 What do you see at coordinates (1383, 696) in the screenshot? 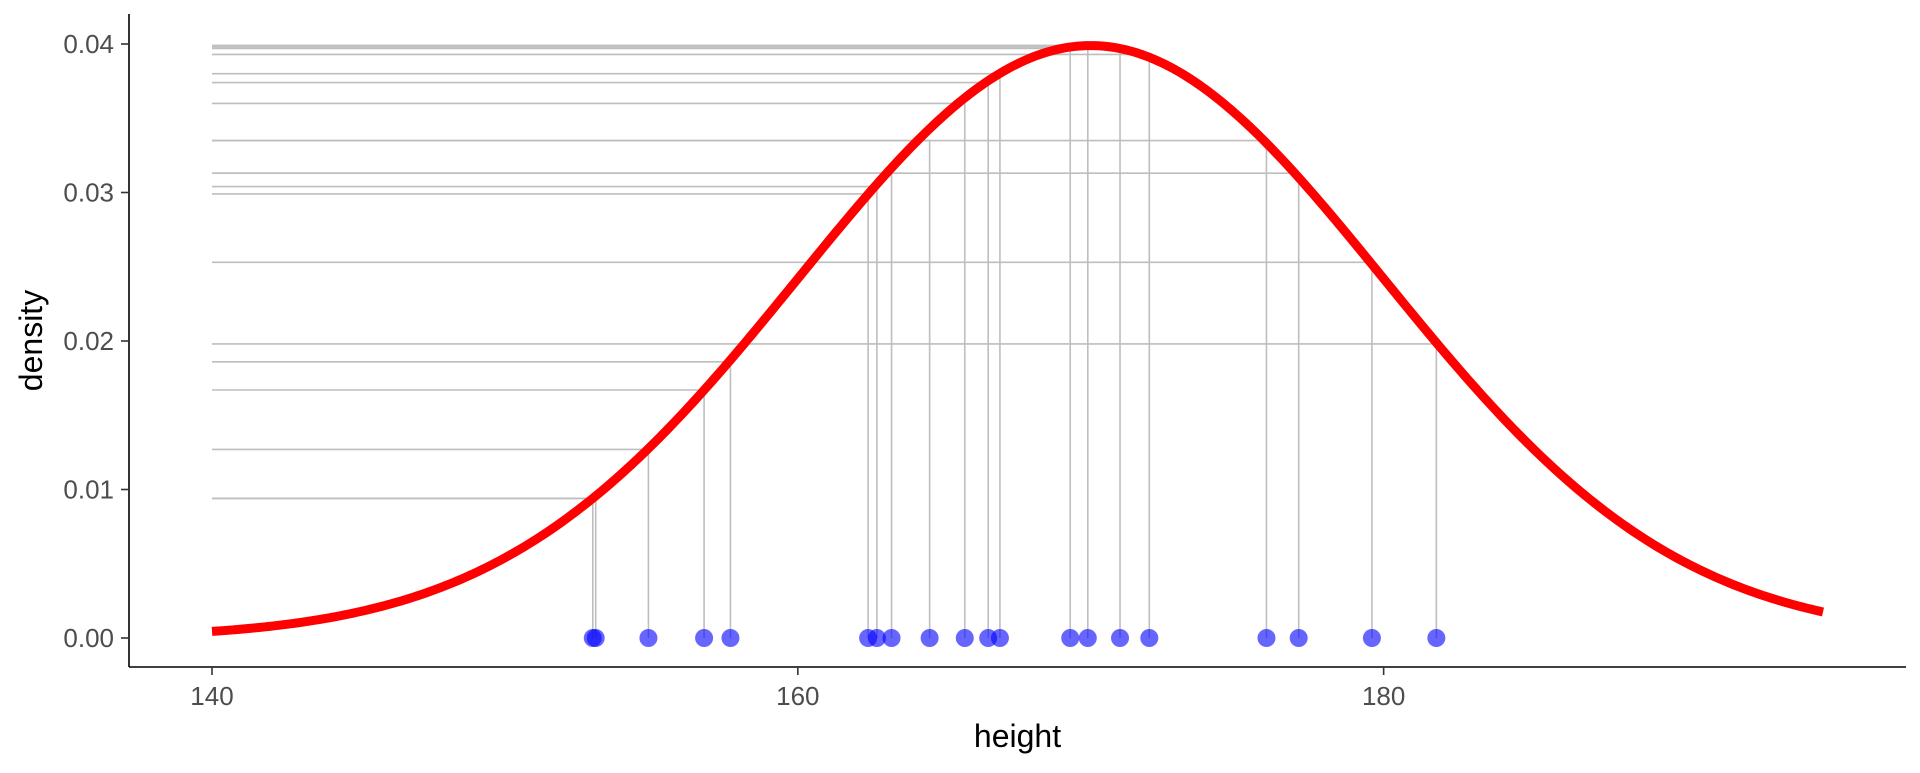
I see `x-tick-label: 180` at bounding box center [1383, 696].